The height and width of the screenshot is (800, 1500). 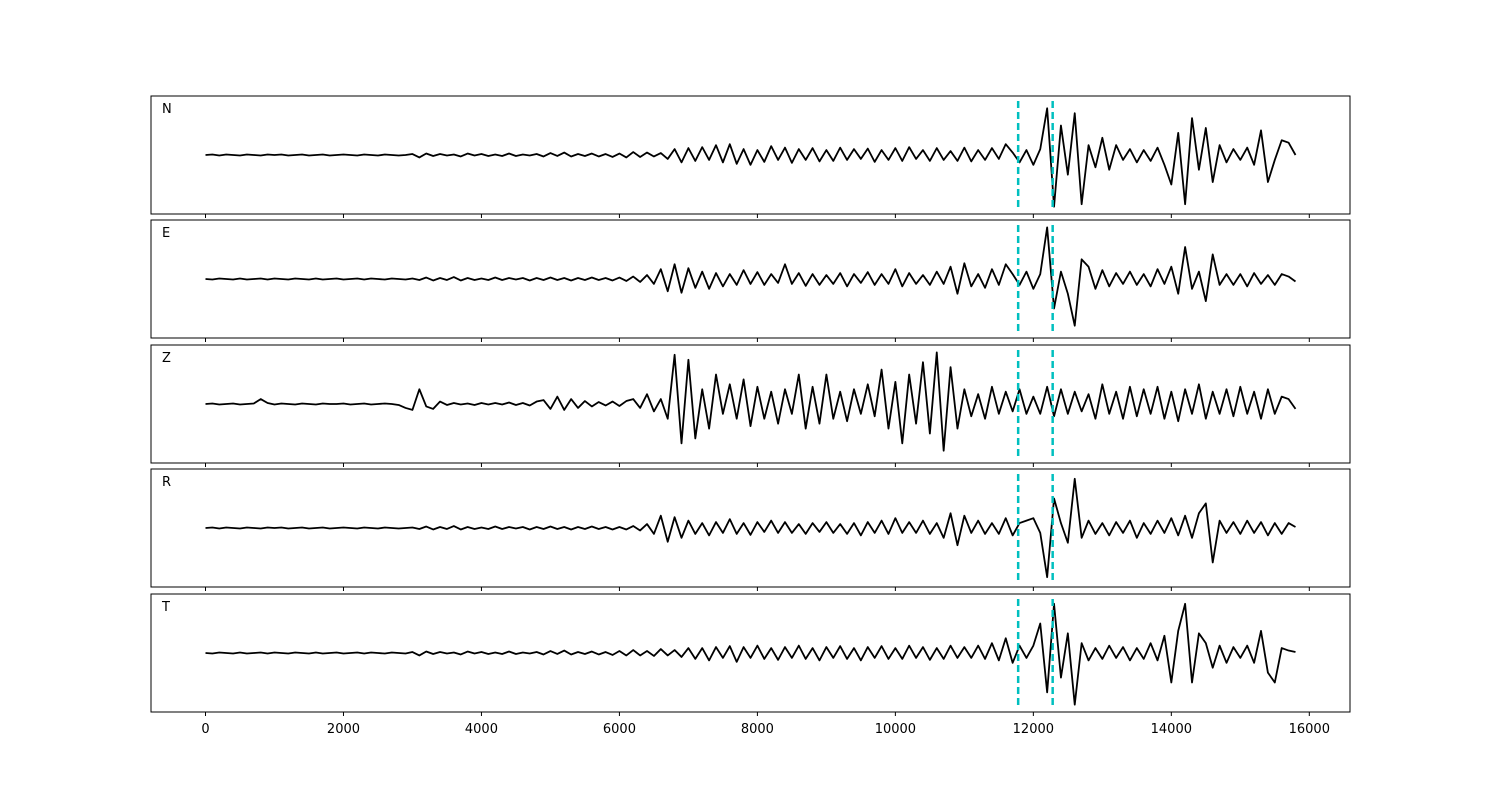 What do you see at coordinates (1033, 729) in the screenshot?
I see `x-tick-label: 12000` at bounding box center [1033, 729].